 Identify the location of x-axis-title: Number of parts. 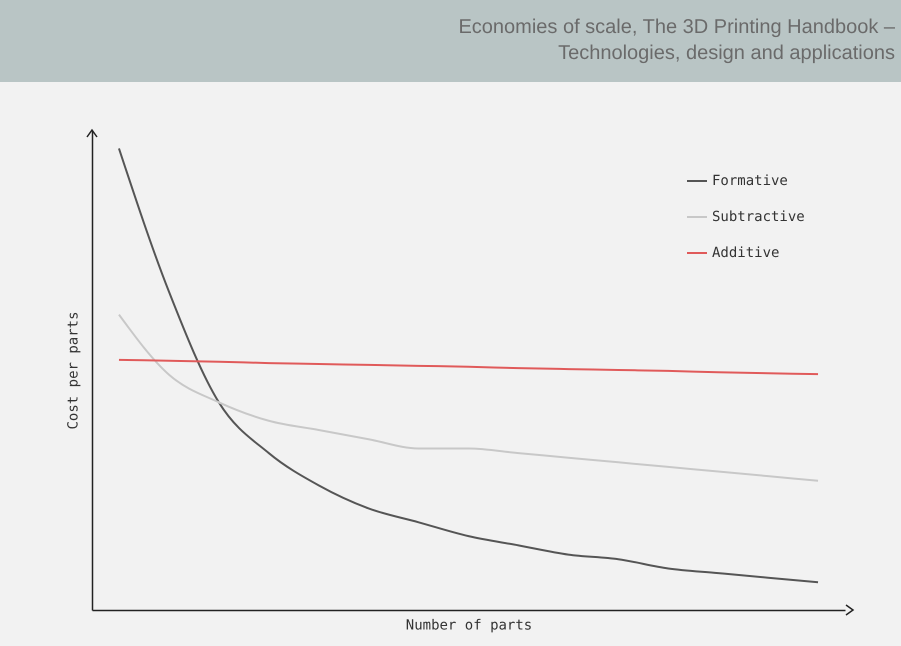
(469, 626).